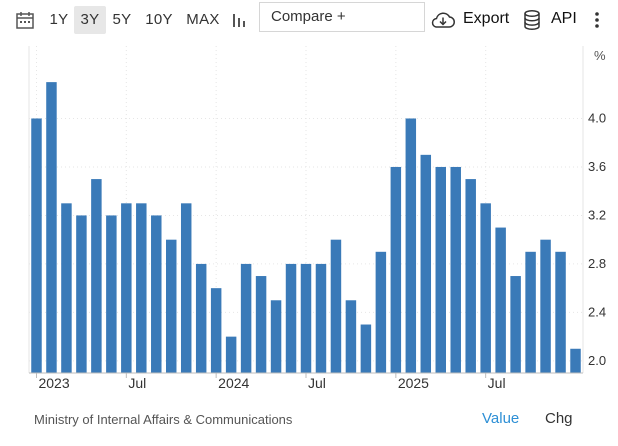 The height and width of the screenshot is (446, 618). Describe the element at coordinates (597, 166) in the screenshot. I see `y-tick-label: 3.6` at that location.